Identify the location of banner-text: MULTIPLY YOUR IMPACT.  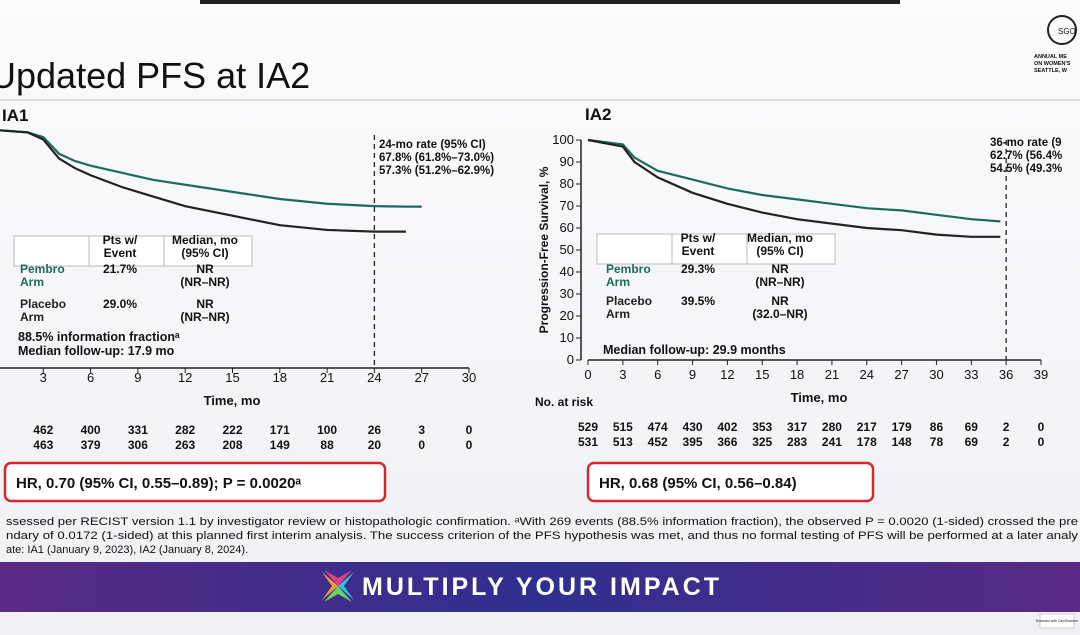
(542, 587).